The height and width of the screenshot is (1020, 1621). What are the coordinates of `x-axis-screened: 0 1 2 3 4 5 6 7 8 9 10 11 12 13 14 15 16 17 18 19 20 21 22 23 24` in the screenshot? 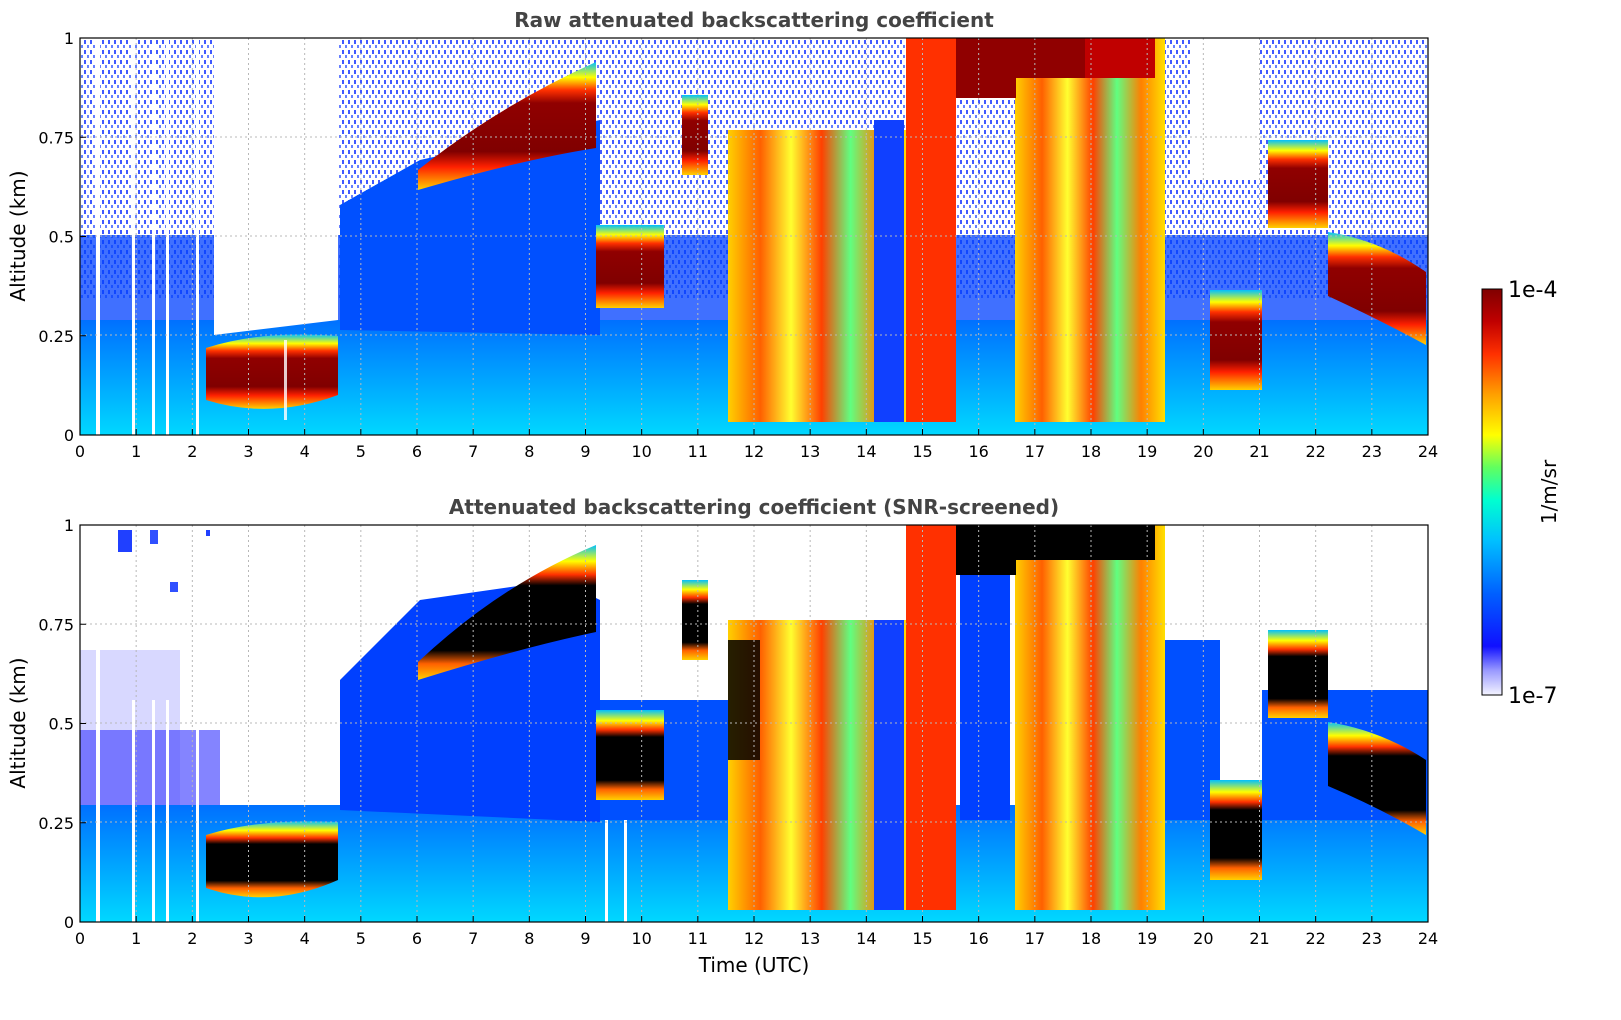 It's located at (756, 932).